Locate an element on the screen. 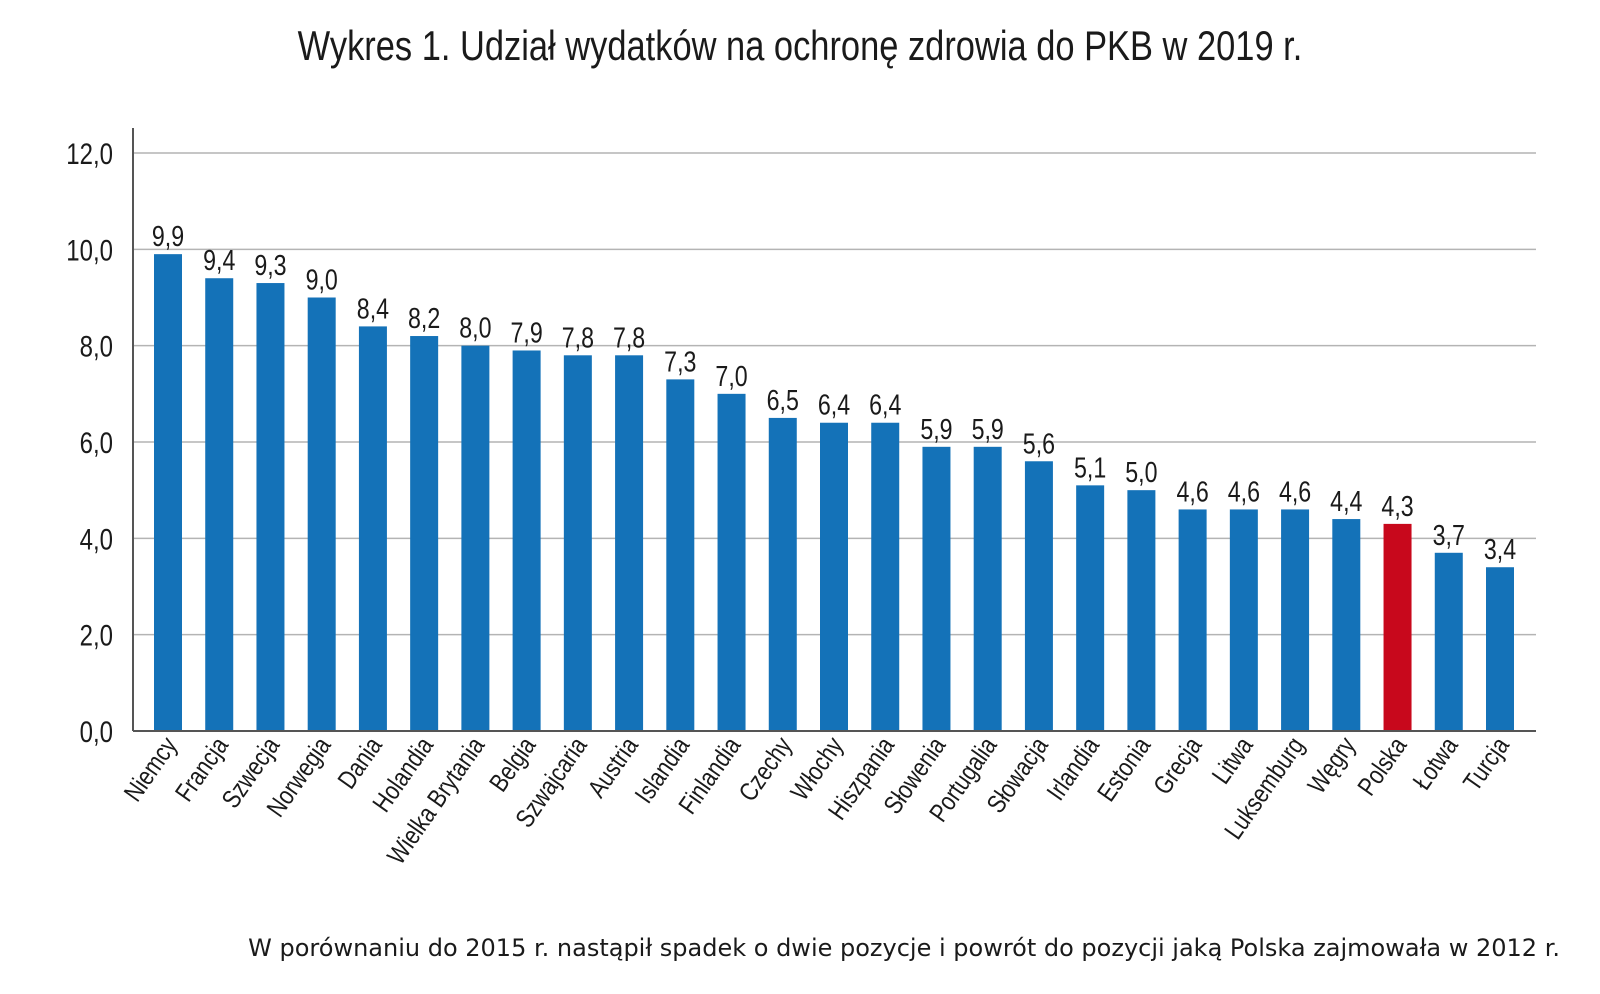 The image size is (1600, 994). data-label: 5,6 is located at coordinates (1039, 443).